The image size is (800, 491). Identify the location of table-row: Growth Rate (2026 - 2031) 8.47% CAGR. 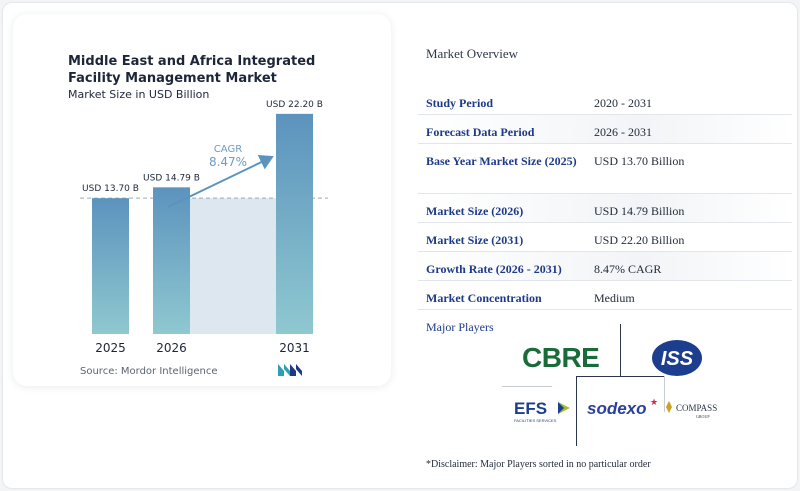
(605, 266).